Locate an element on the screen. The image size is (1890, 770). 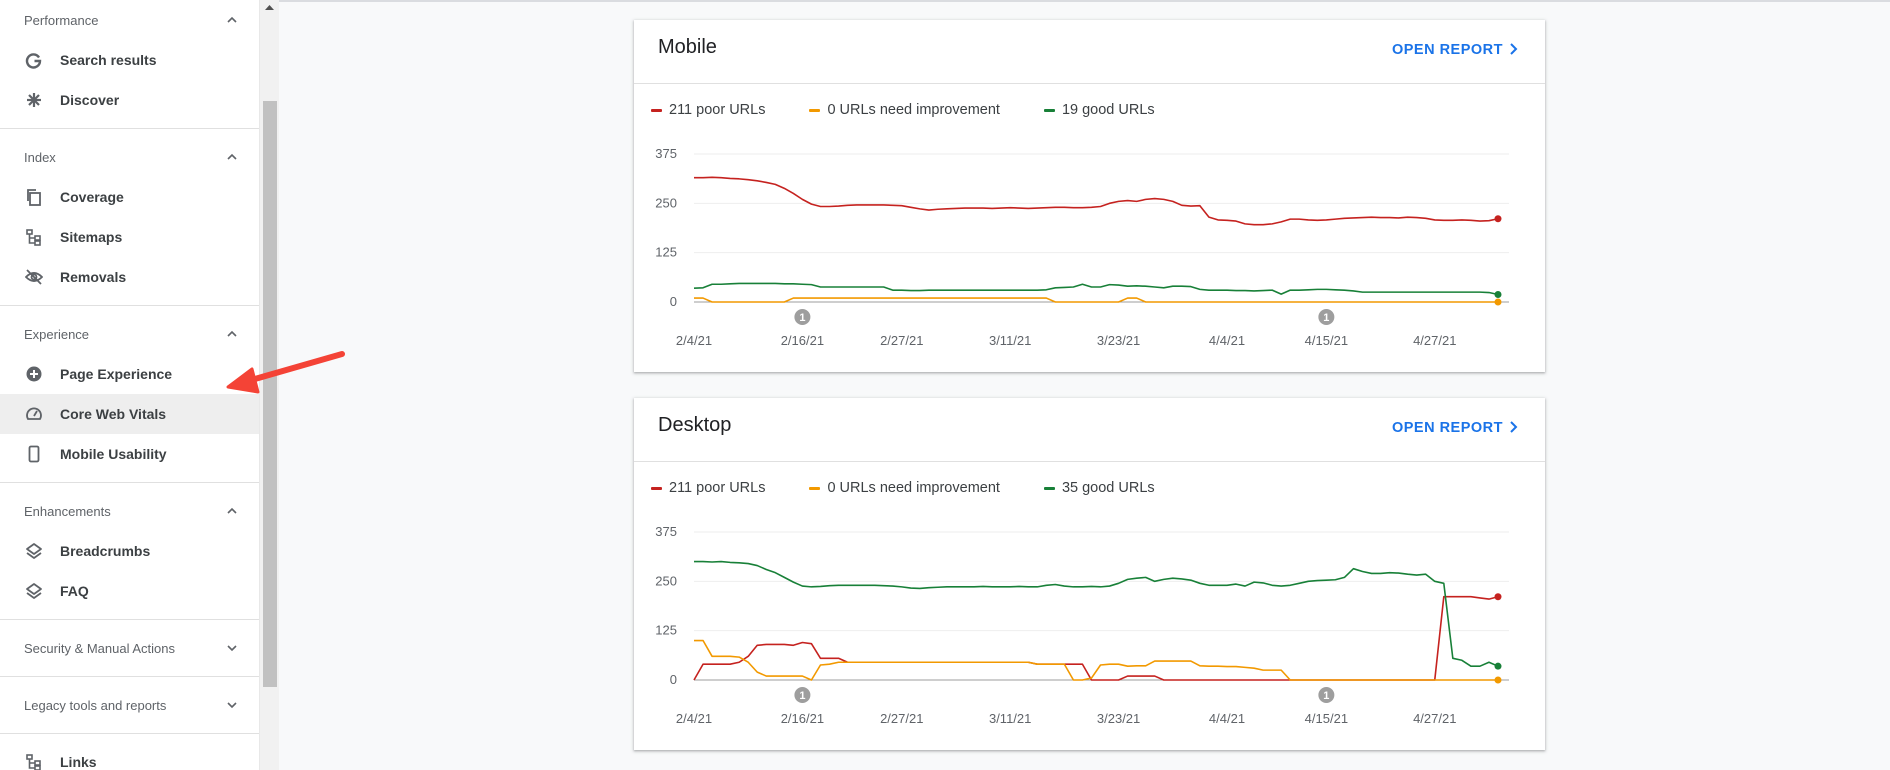
nav-item: Mobile Usability is located at coordinates (129, 454).